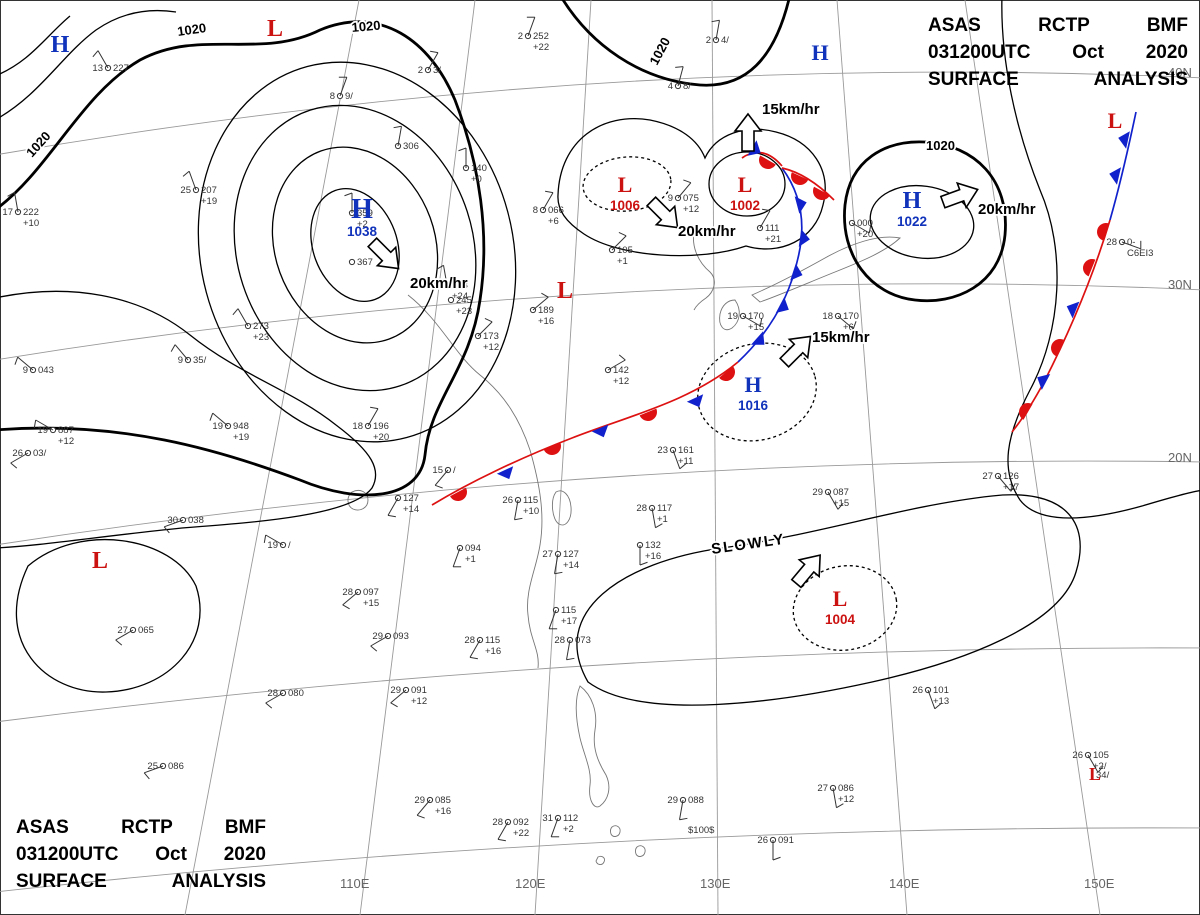 This screenshot has width=1200, height=915. What do you see at coordinates (121, 68) in the screenshot?
I see `svg-text: 227` at bounding box center [121, 68].